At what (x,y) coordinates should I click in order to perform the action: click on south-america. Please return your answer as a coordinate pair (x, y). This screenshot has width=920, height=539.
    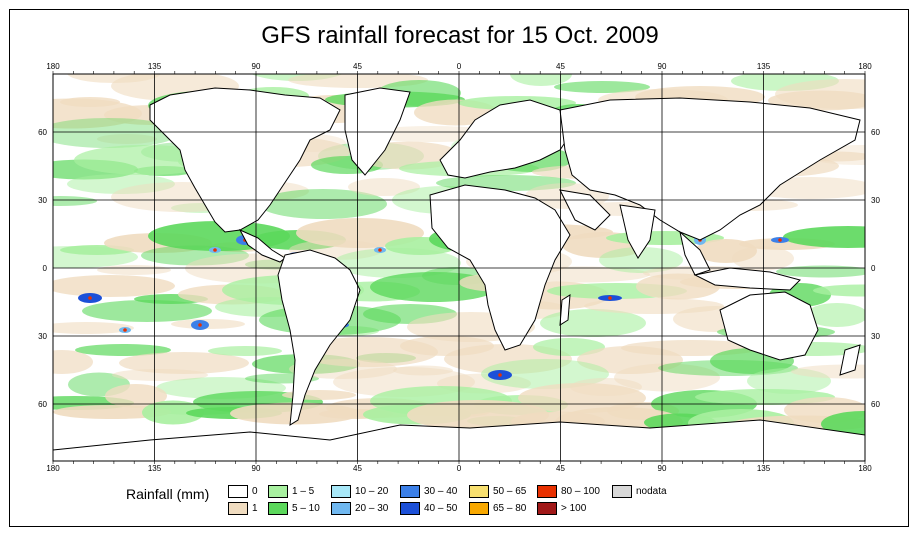
    Looking at the image, I should click on (319, 337).